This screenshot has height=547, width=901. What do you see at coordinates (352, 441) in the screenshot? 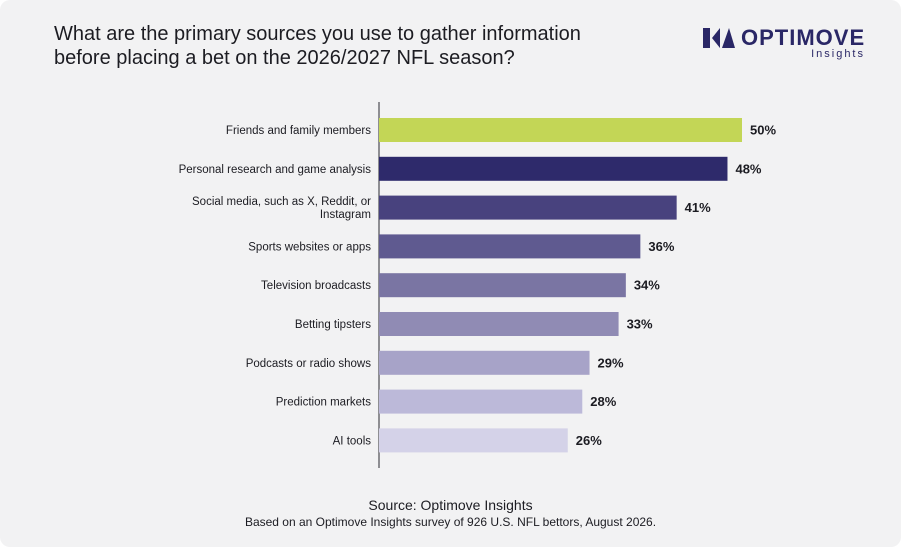
I see `category-label: AI tools` at bounding box center [352, 441].